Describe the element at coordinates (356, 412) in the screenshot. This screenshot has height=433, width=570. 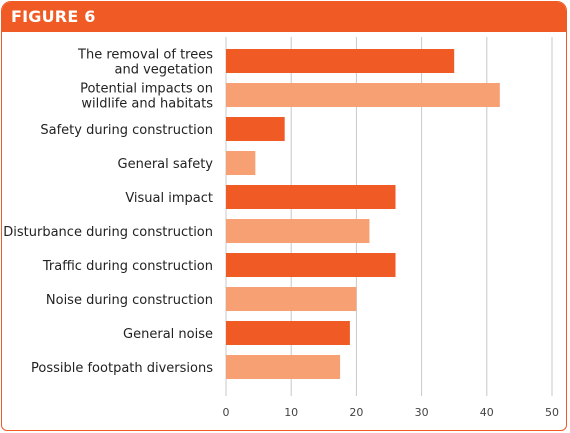
I see `x-tick-label: 20` at that location.